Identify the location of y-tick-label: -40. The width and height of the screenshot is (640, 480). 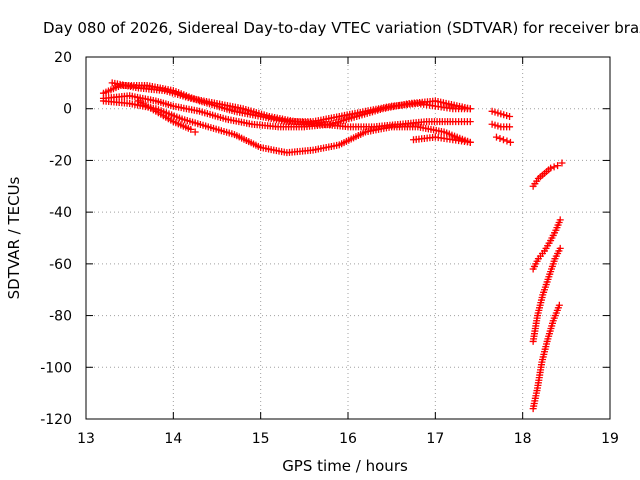
(60, 213).